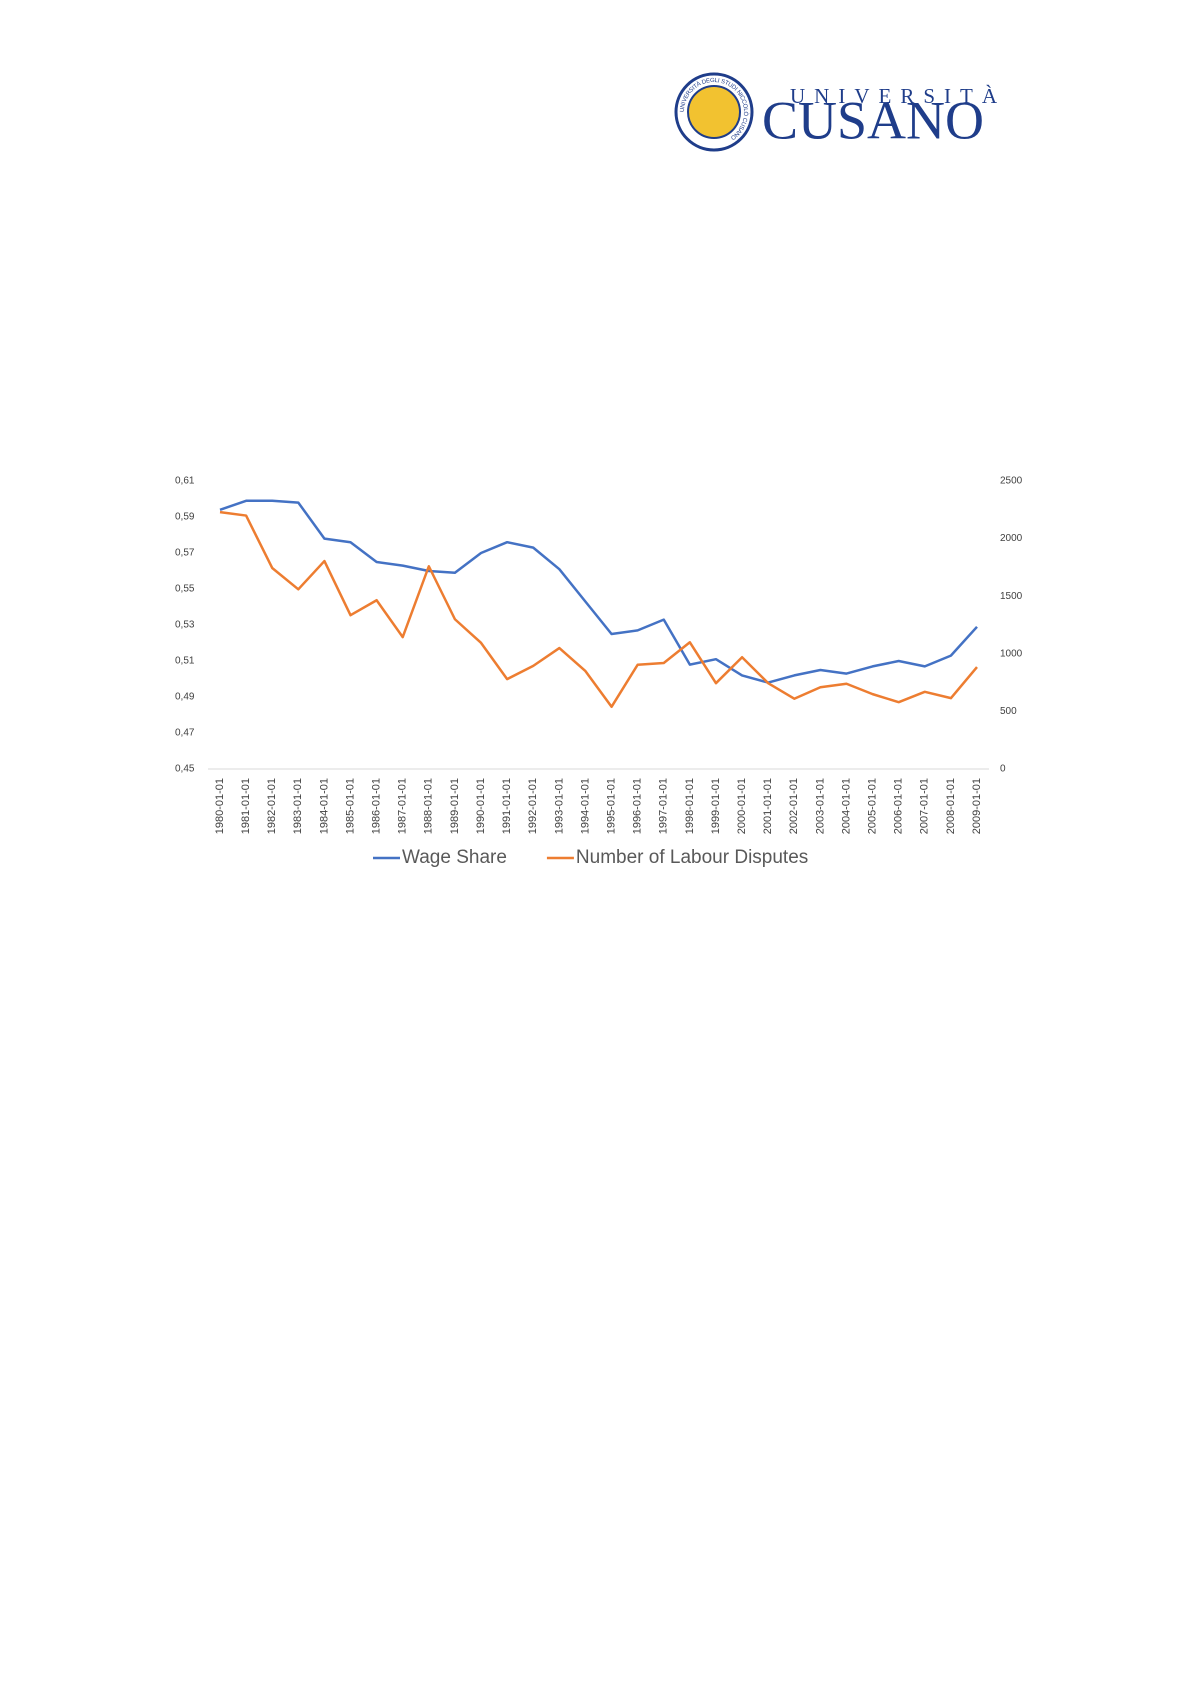 This screenshot has width=1190, height=1684. I want to click on x-tick-label: 1988-01-01, so click(429, 806).